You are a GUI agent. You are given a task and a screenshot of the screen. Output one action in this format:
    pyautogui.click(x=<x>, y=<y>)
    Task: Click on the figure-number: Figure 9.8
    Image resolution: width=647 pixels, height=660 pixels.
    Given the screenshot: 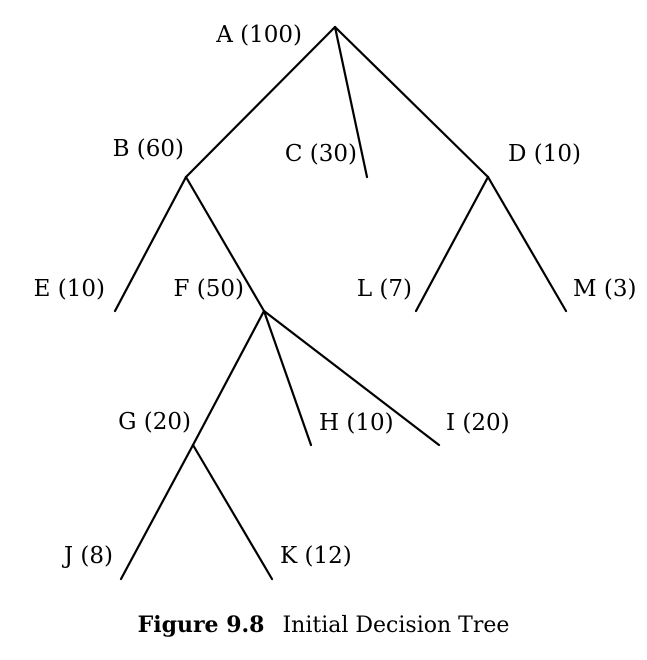 What is the action you would take?
    pyautogui.click(x=201, y=625)
    